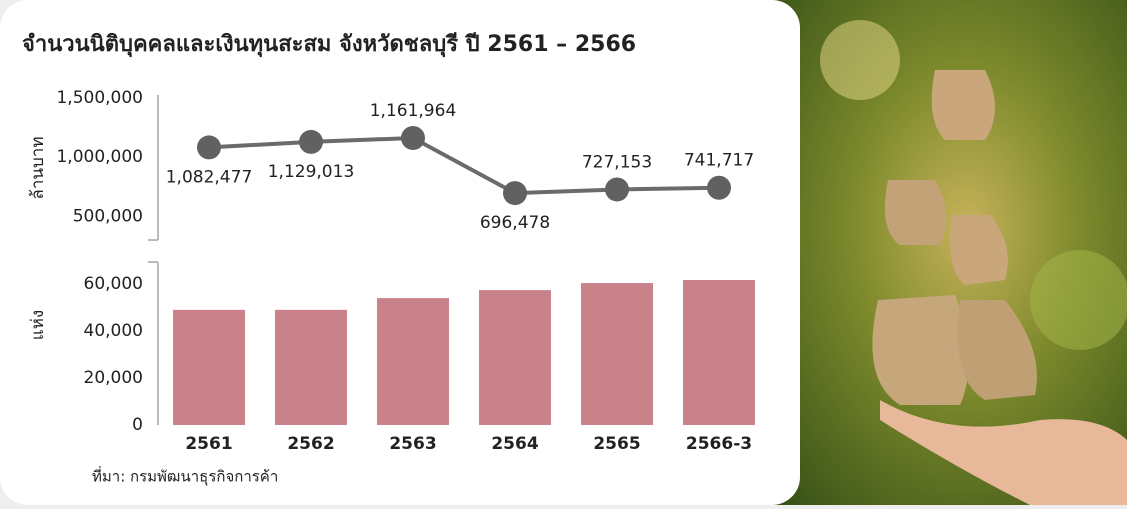 This screenshot has width=1127, height=509. What do you see at coordinates (137, 425) in the screenshot?
I see `y-tick-label: 0` at bounding box center [137, 425].